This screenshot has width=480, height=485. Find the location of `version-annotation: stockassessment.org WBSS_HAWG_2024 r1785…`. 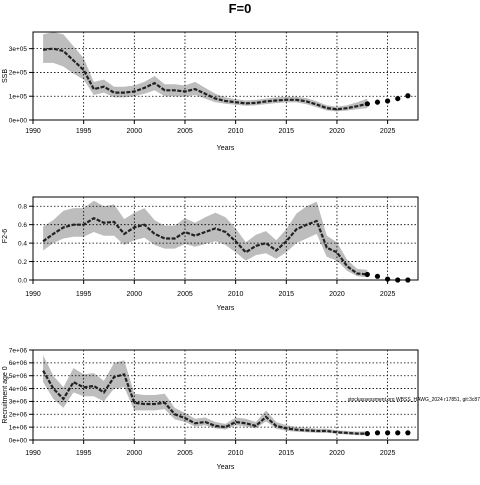

version-annotation: stockassessment.org WBSS_HAWG_2024 r1785… is located at coordinates (414, 400).